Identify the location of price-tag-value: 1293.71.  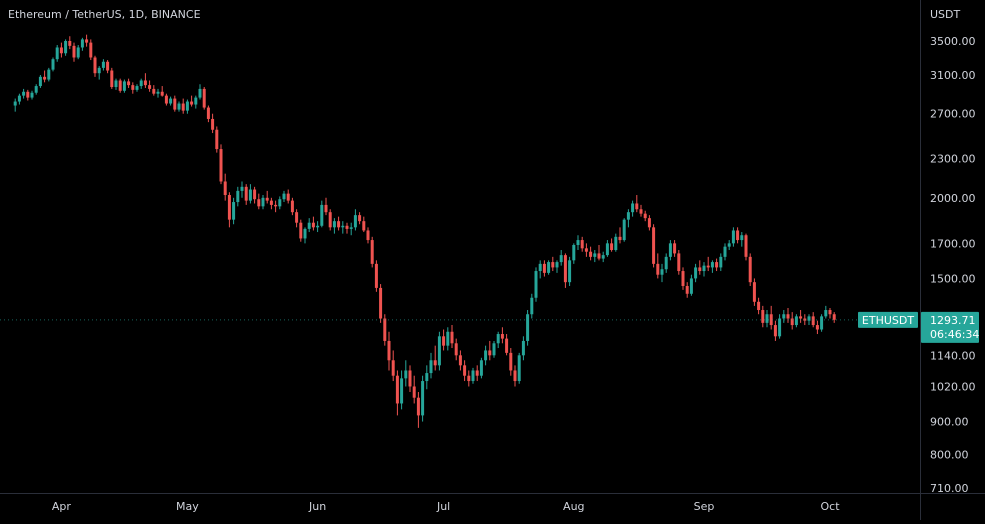
(953, 320).